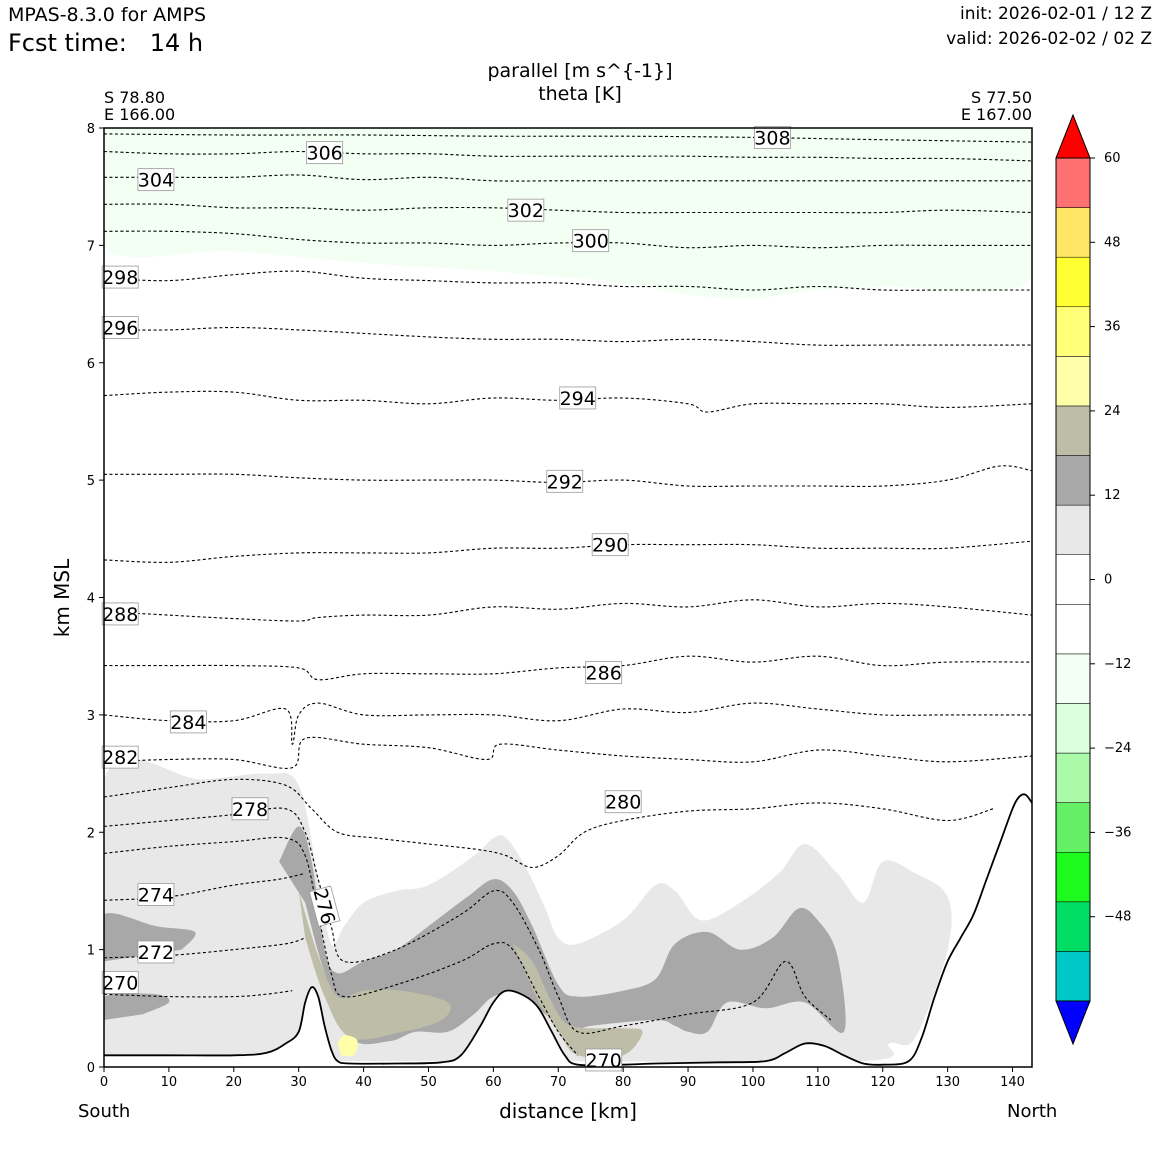 The width and height of the screenshot is (1160, 1160). I want to click on contour-label-294: 294, so click(578, 398).